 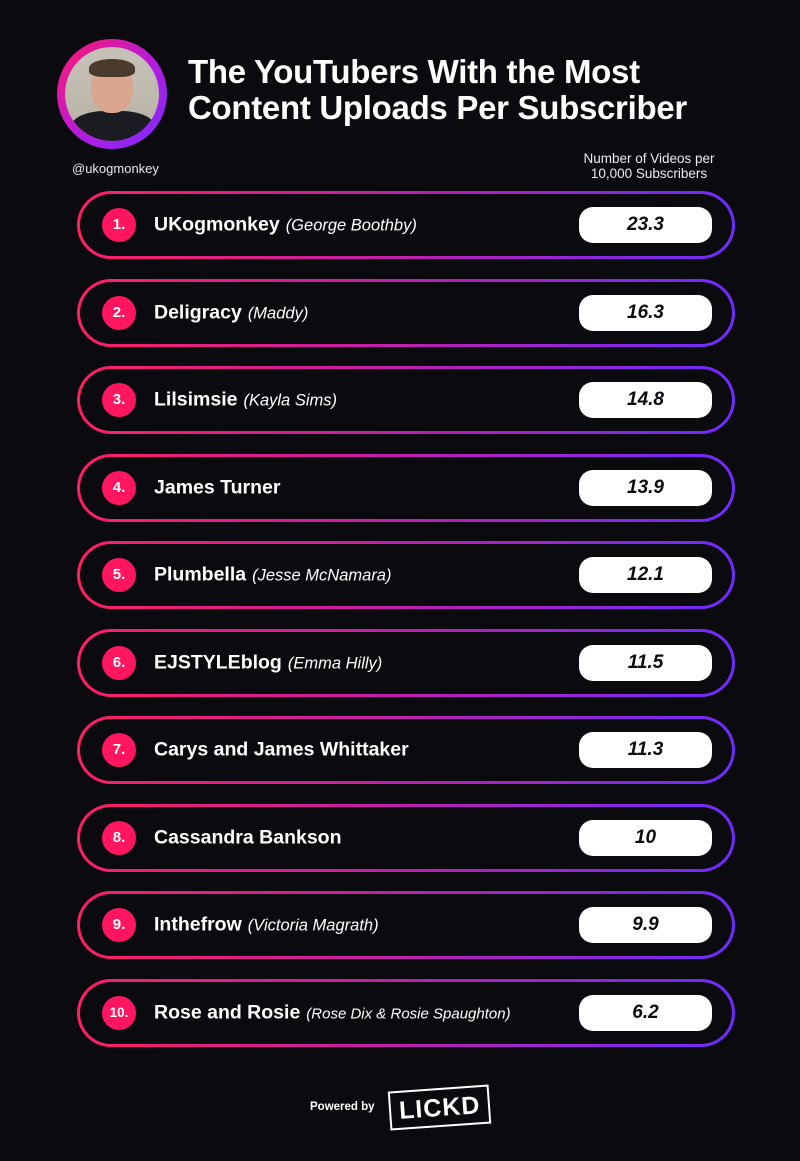 What do you see at coordinates (119, 225) in the screenshot?
I see `rank-badge: 1.` at bounding box center [119, 225].